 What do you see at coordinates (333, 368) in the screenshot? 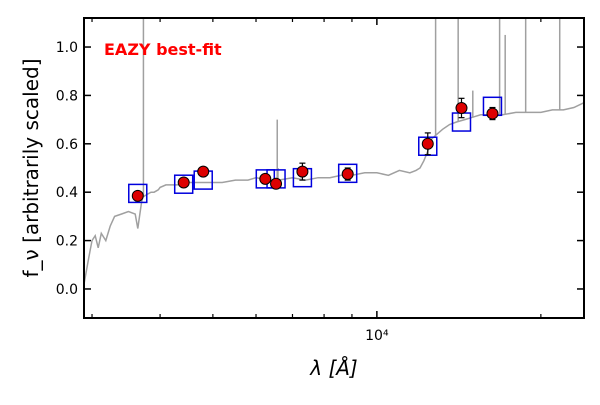
I see `x-axis-label: λ [Å]` at bounding box center [333, 368].